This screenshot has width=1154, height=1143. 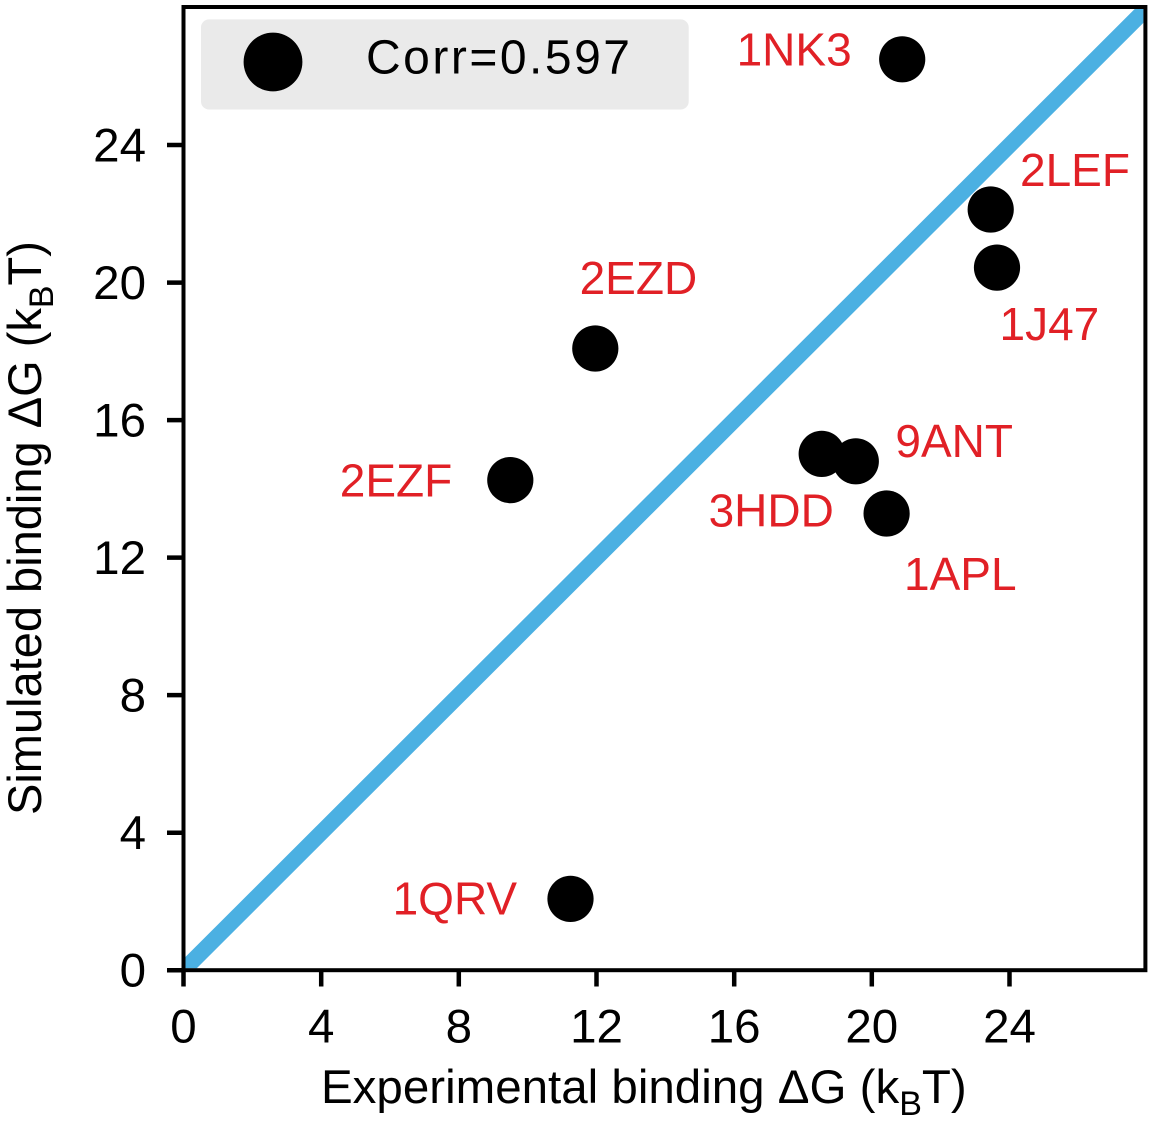 What do you see at coordinates (771, 511) in the screenshot?
I see `svg-text: 3HDD` at bounding box center [771, 511].